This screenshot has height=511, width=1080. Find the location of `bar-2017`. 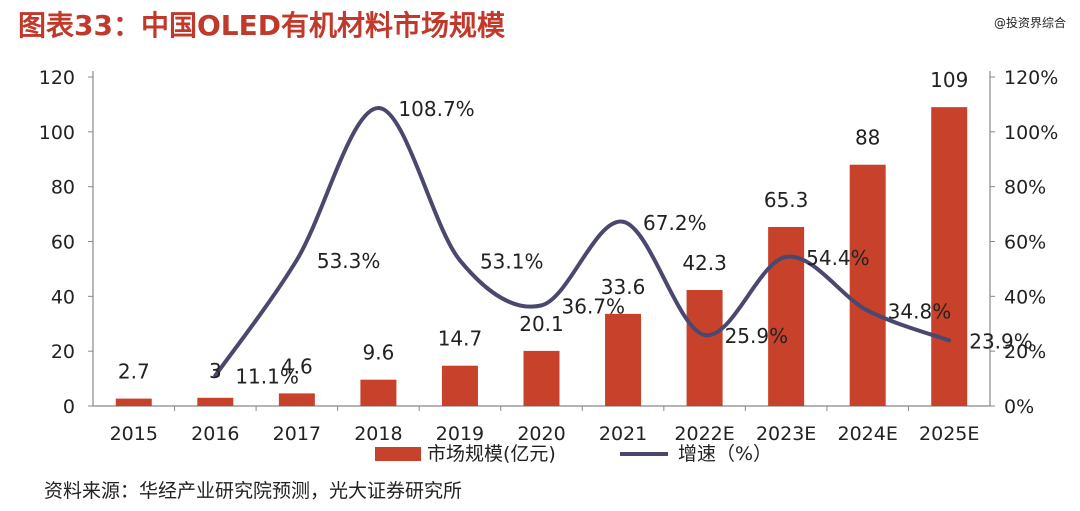

bar-2017 is located at coordinates (296, 399).